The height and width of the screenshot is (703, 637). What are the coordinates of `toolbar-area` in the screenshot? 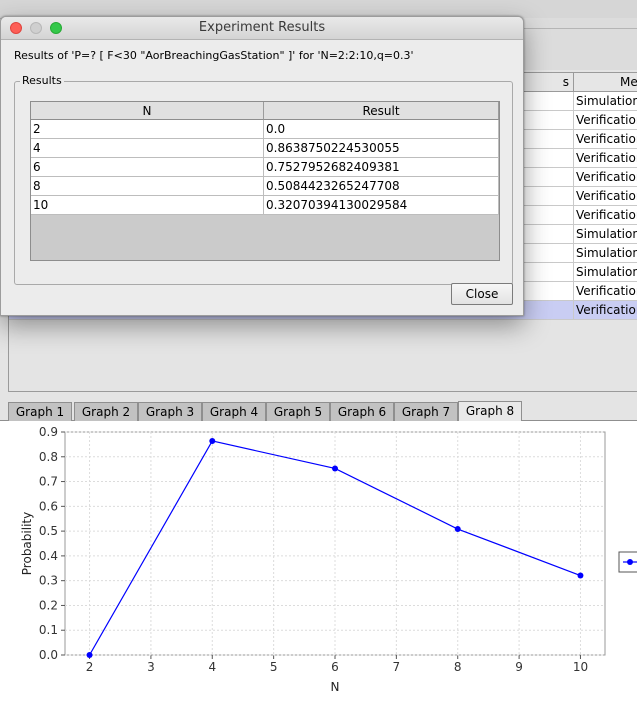 It's located at (578, 44).